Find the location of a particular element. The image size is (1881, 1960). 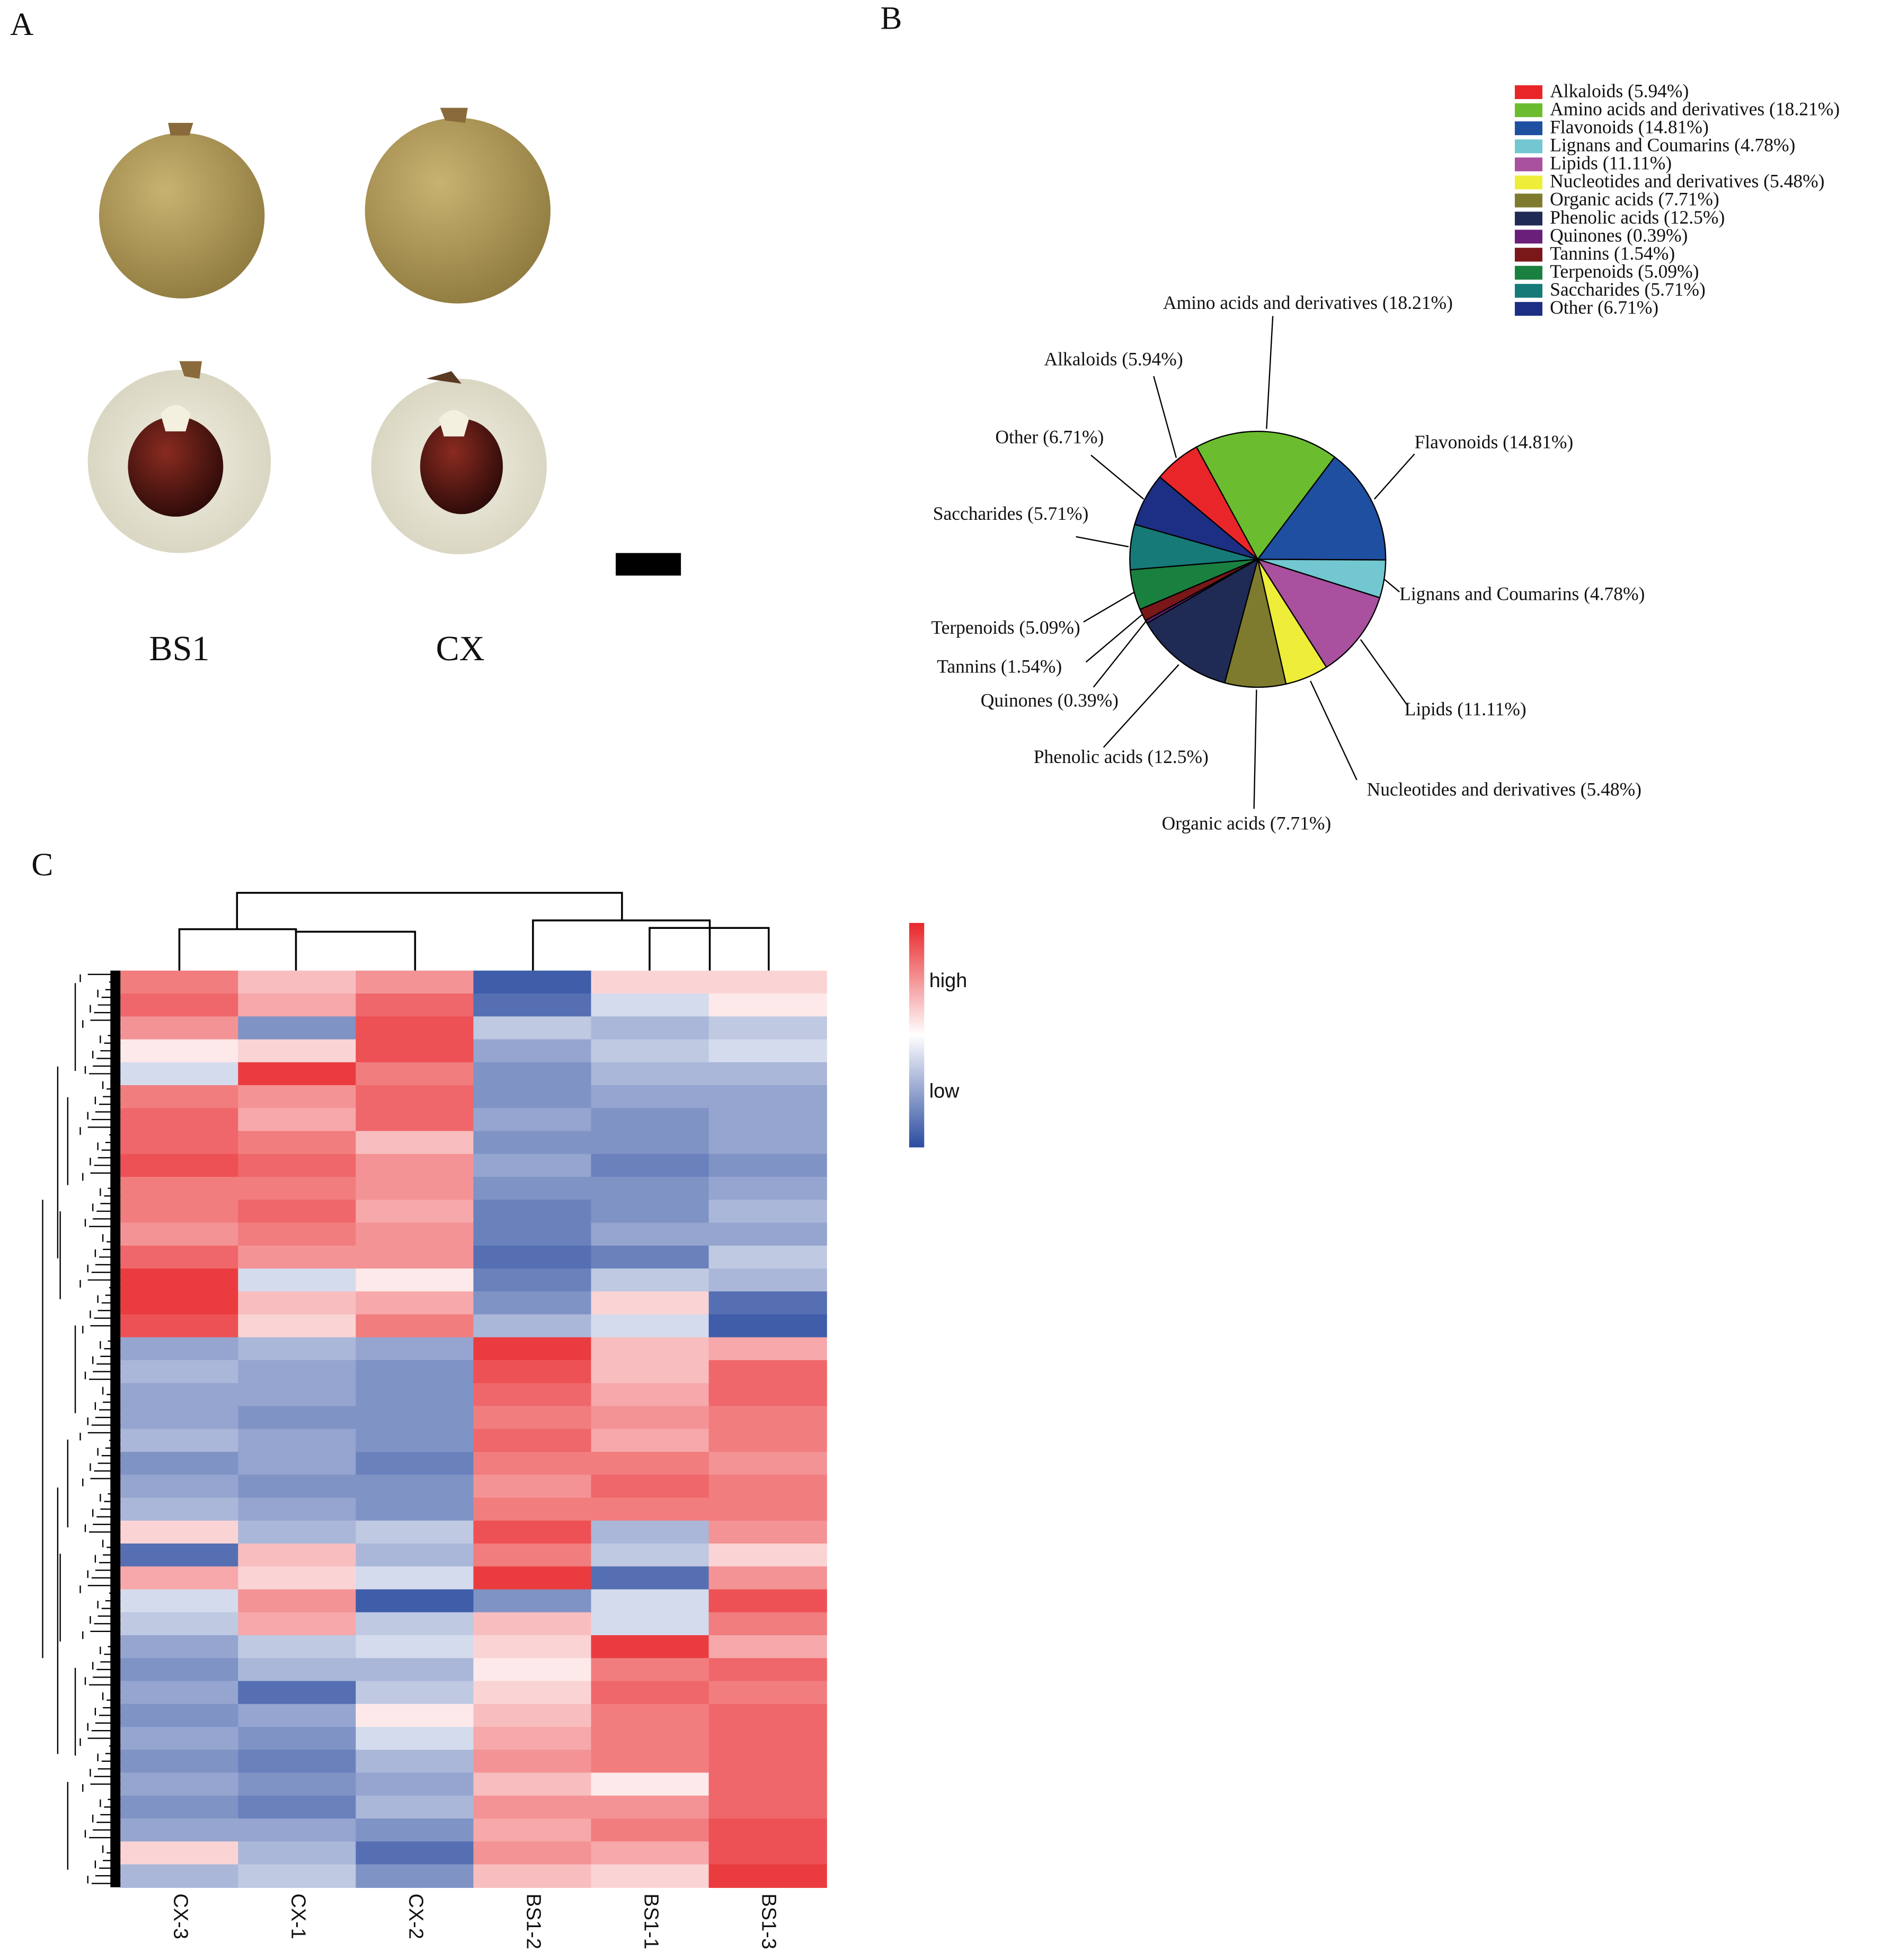

colorbar-label: high is located at coordinates (948, 981).